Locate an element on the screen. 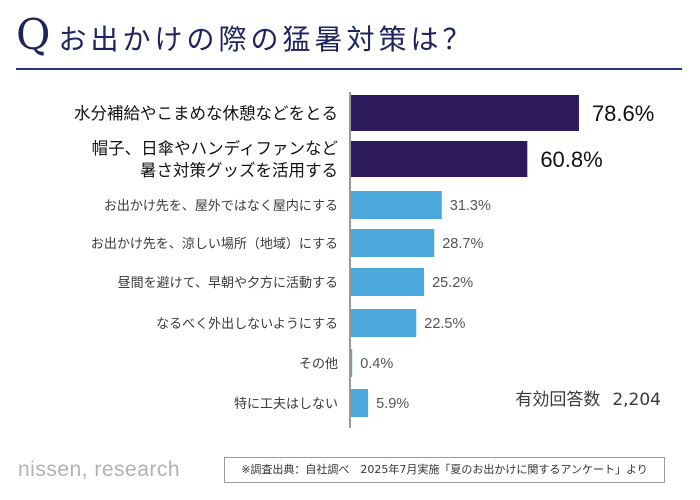 The image size is (700, 500). respondent-count: 有効回答数 2,204 is located at coordinates (588, 397).